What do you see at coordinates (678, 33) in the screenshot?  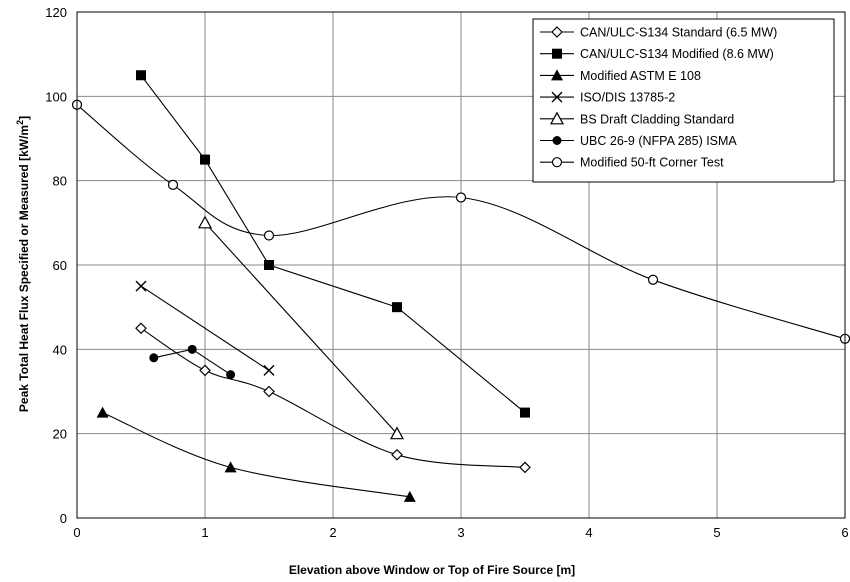 I see `legend-entry: CAN/ULC-S134 Standard (6.5 MW)` at bounding box center [678, 33].